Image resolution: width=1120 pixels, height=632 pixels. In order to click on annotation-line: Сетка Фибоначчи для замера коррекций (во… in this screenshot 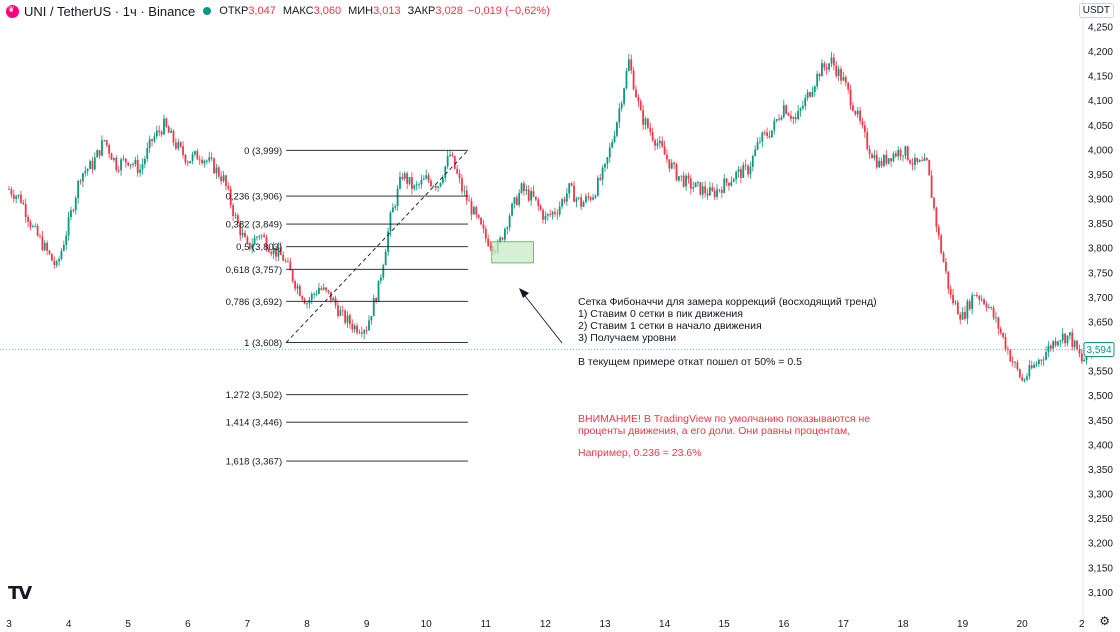, I will do `click(727, 302)`.